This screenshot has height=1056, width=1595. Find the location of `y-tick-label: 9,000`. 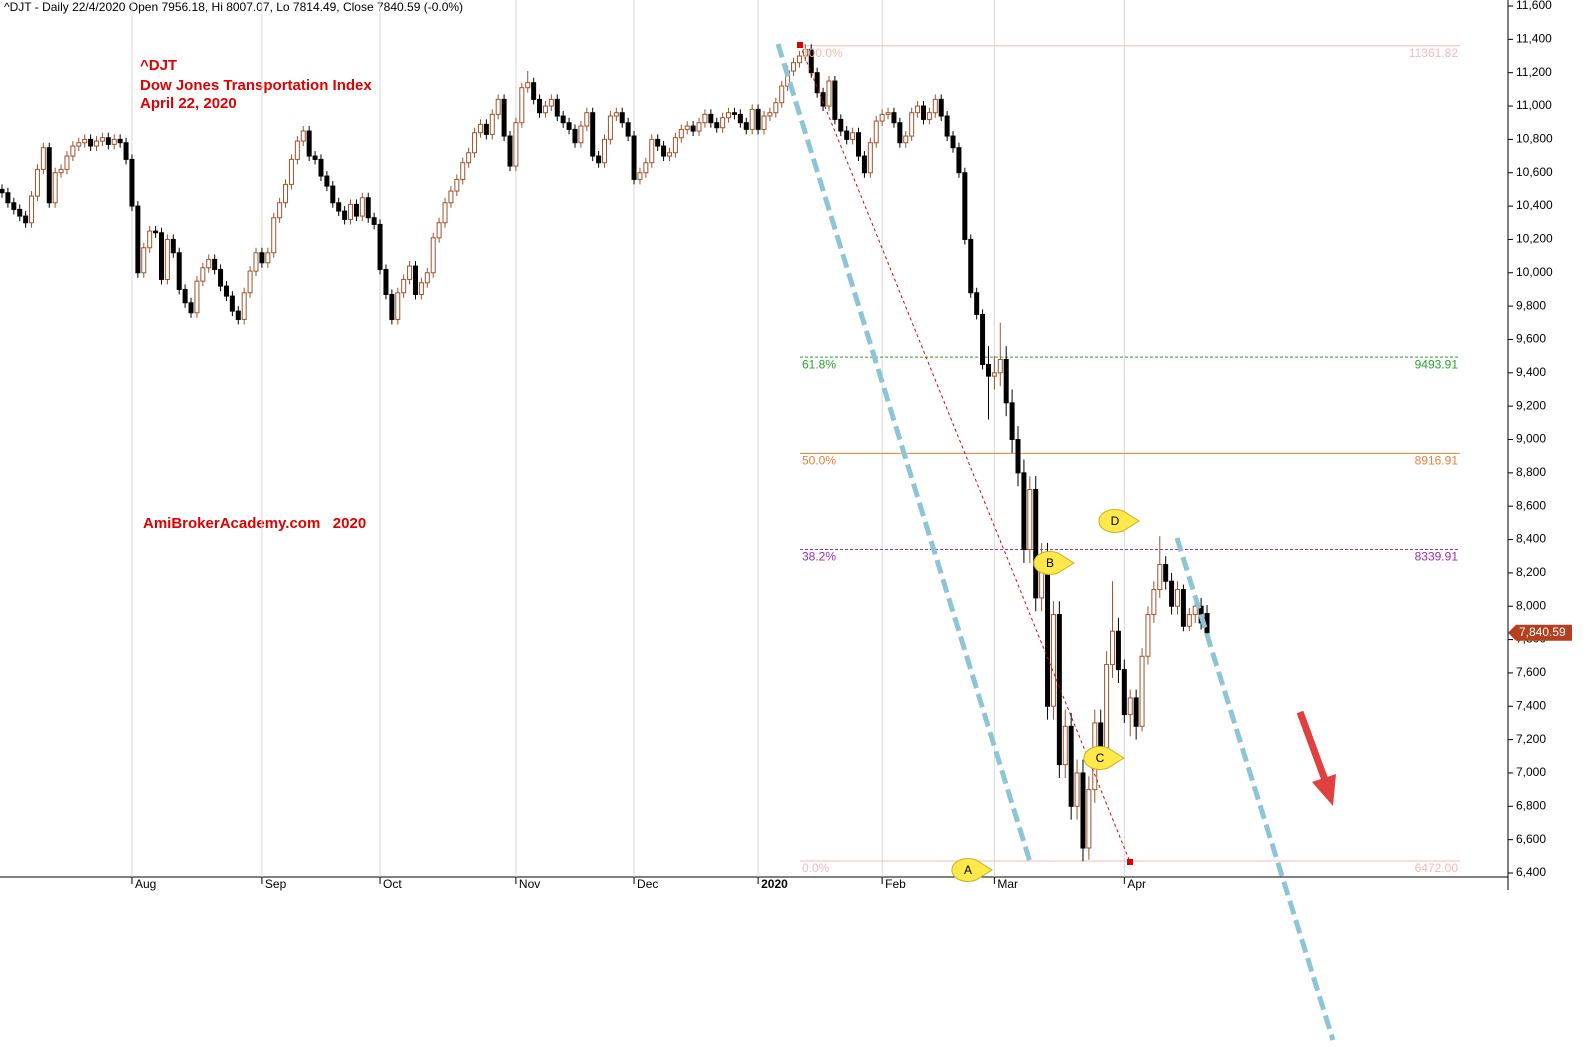

y-tick-label: 9,000 is located at coordinates (1531, 439).